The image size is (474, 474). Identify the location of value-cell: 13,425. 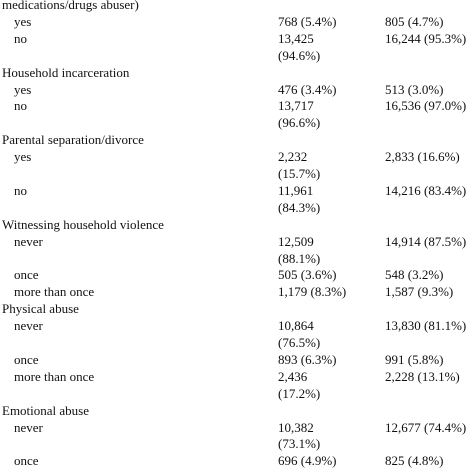
(296, 38).